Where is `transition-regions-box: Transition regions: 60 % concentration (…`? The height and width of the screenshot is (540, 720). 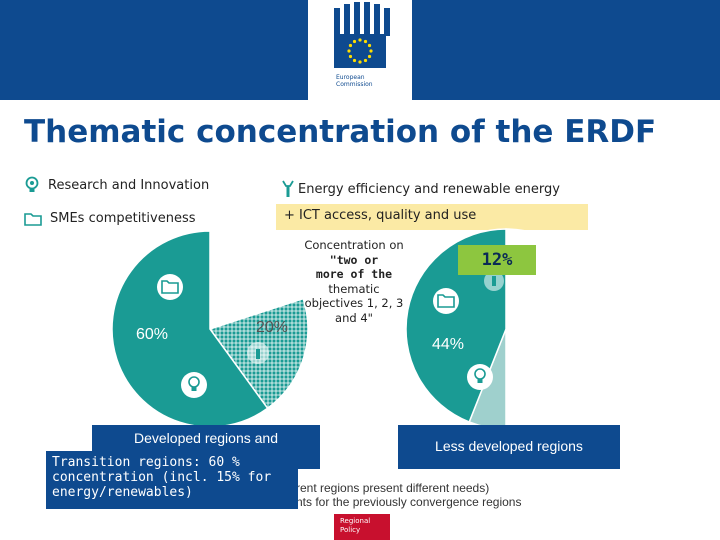
transition-regions-box: Transition regions: 60 % concentration (… is located at coordinates (172, 480).